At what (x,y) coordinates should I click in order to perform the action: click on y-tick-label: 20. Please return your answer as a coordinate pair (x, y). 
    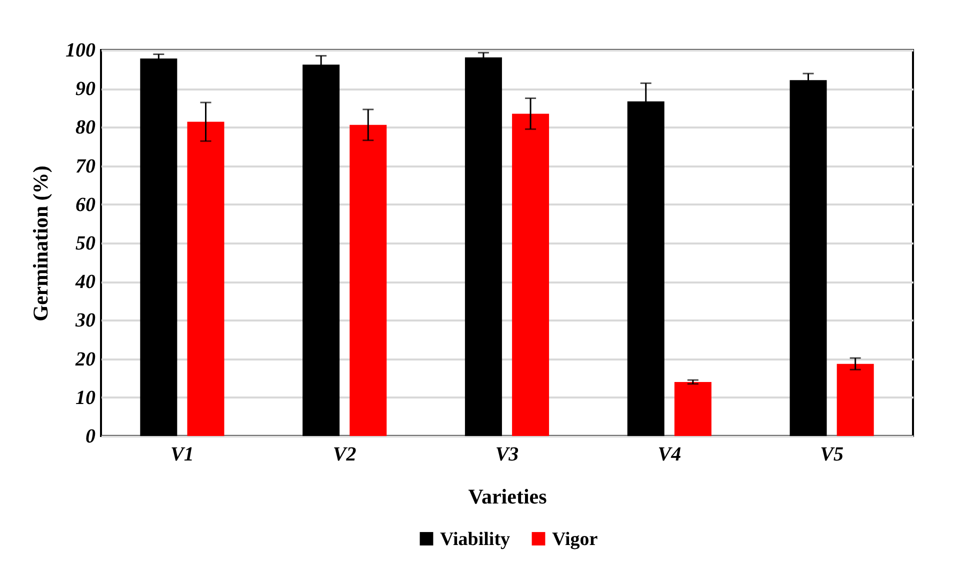
    Looking at the image, I should click on (85, 359).